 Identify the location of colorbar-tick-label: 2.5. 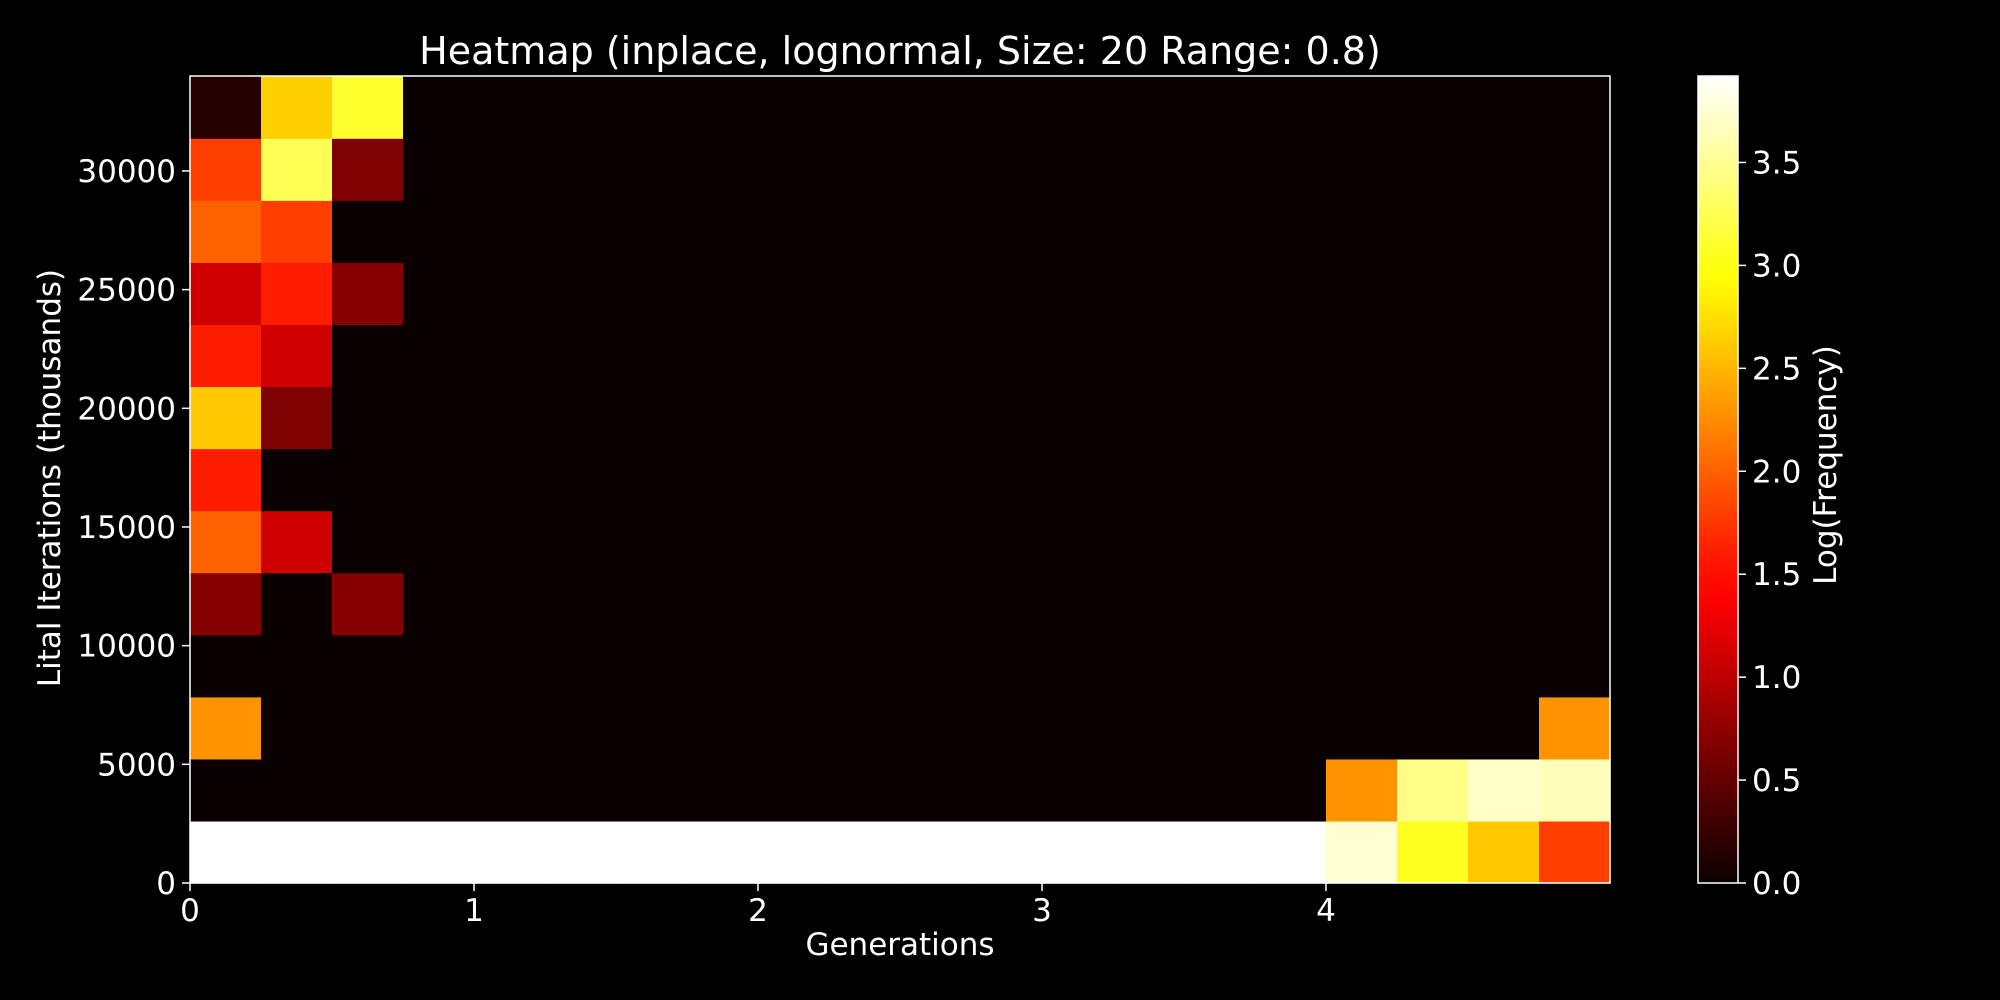
(1776, 369).